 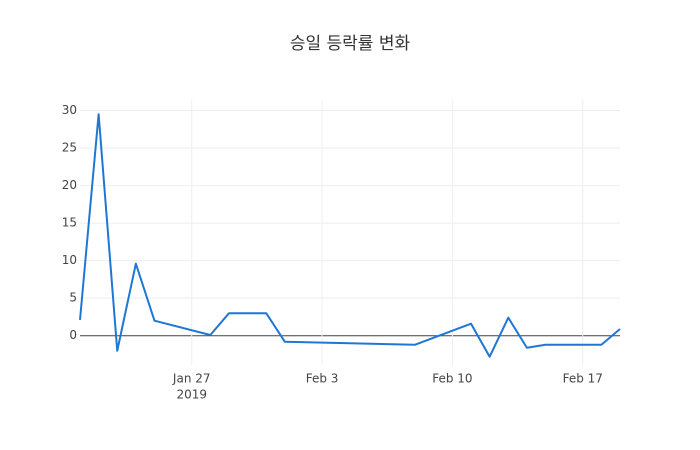 What do you see at coordinates (73, 298) in the screenshot?
I see `y-tick-label: 5` at bounding box center [73, 298].